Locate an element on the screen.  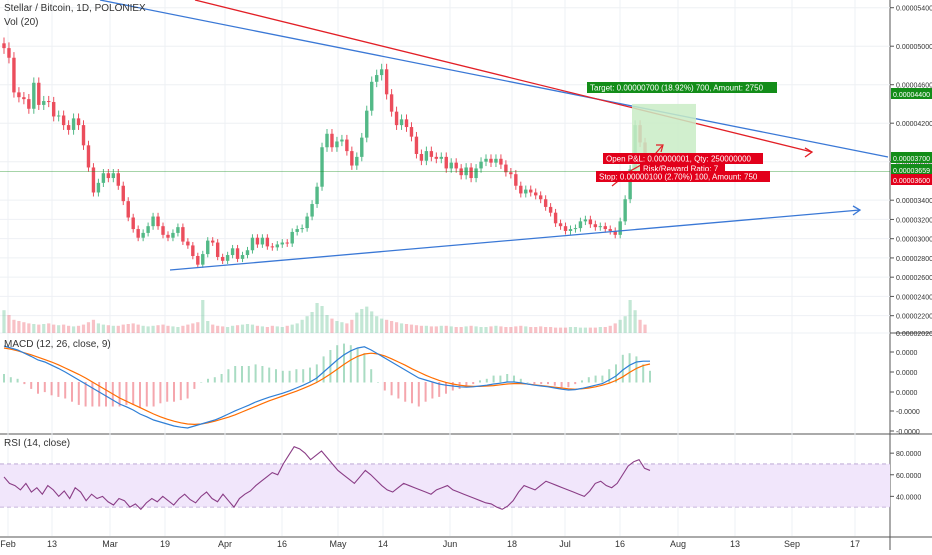
price-tag-label: 0.00003659 is located at coordinates (911, 171).